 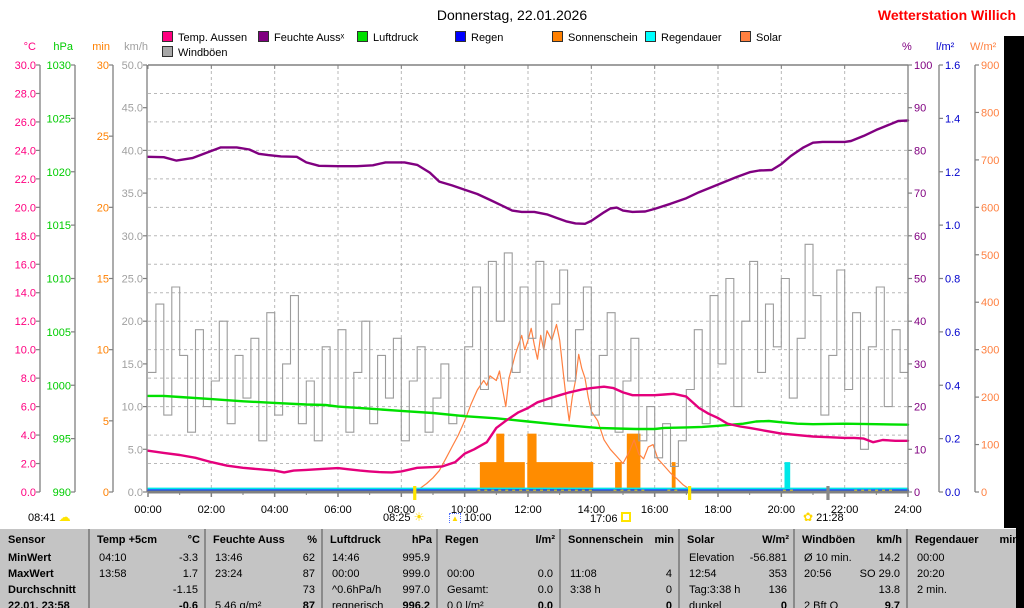 I want to click on table-value-label: 11:08, so click(x=583, y=574).